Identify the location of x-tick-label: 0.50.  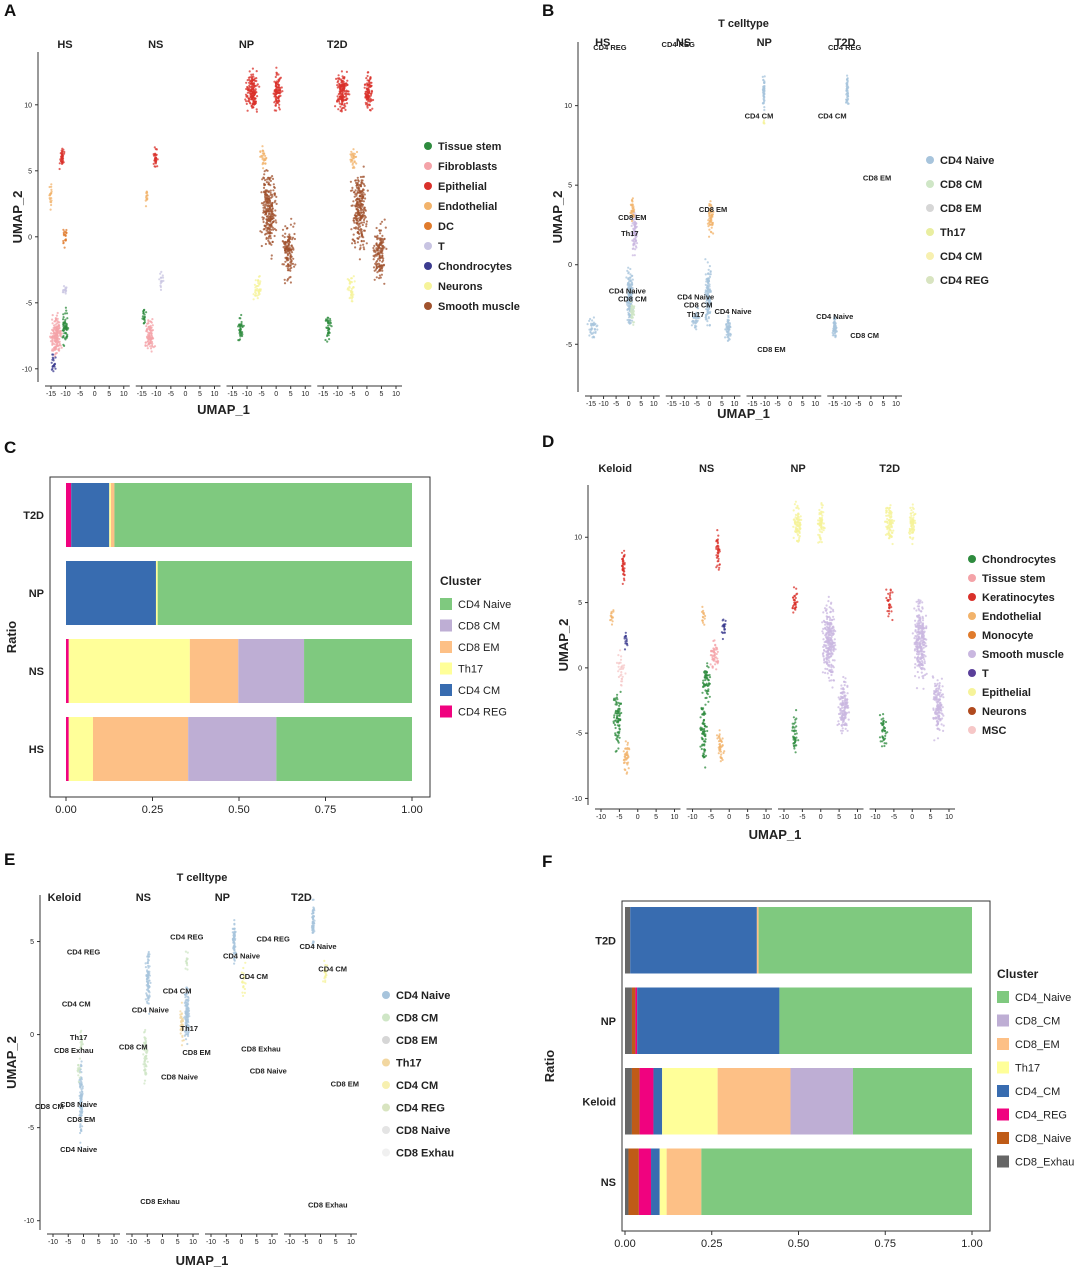
(238, 810).